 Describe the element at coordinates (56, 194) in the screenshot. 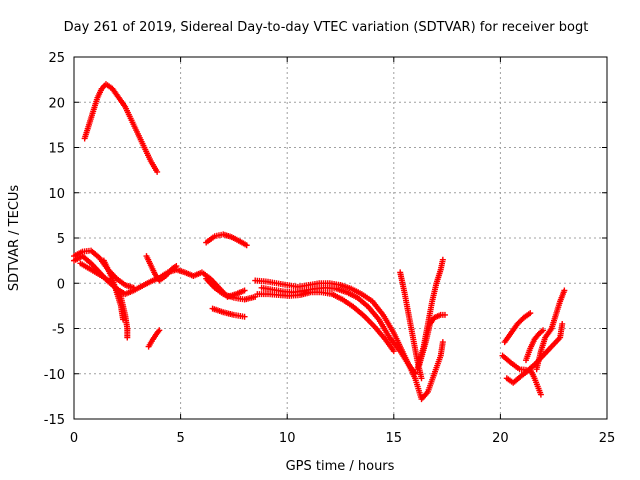

I see `y-tick-label: 10` at that location.